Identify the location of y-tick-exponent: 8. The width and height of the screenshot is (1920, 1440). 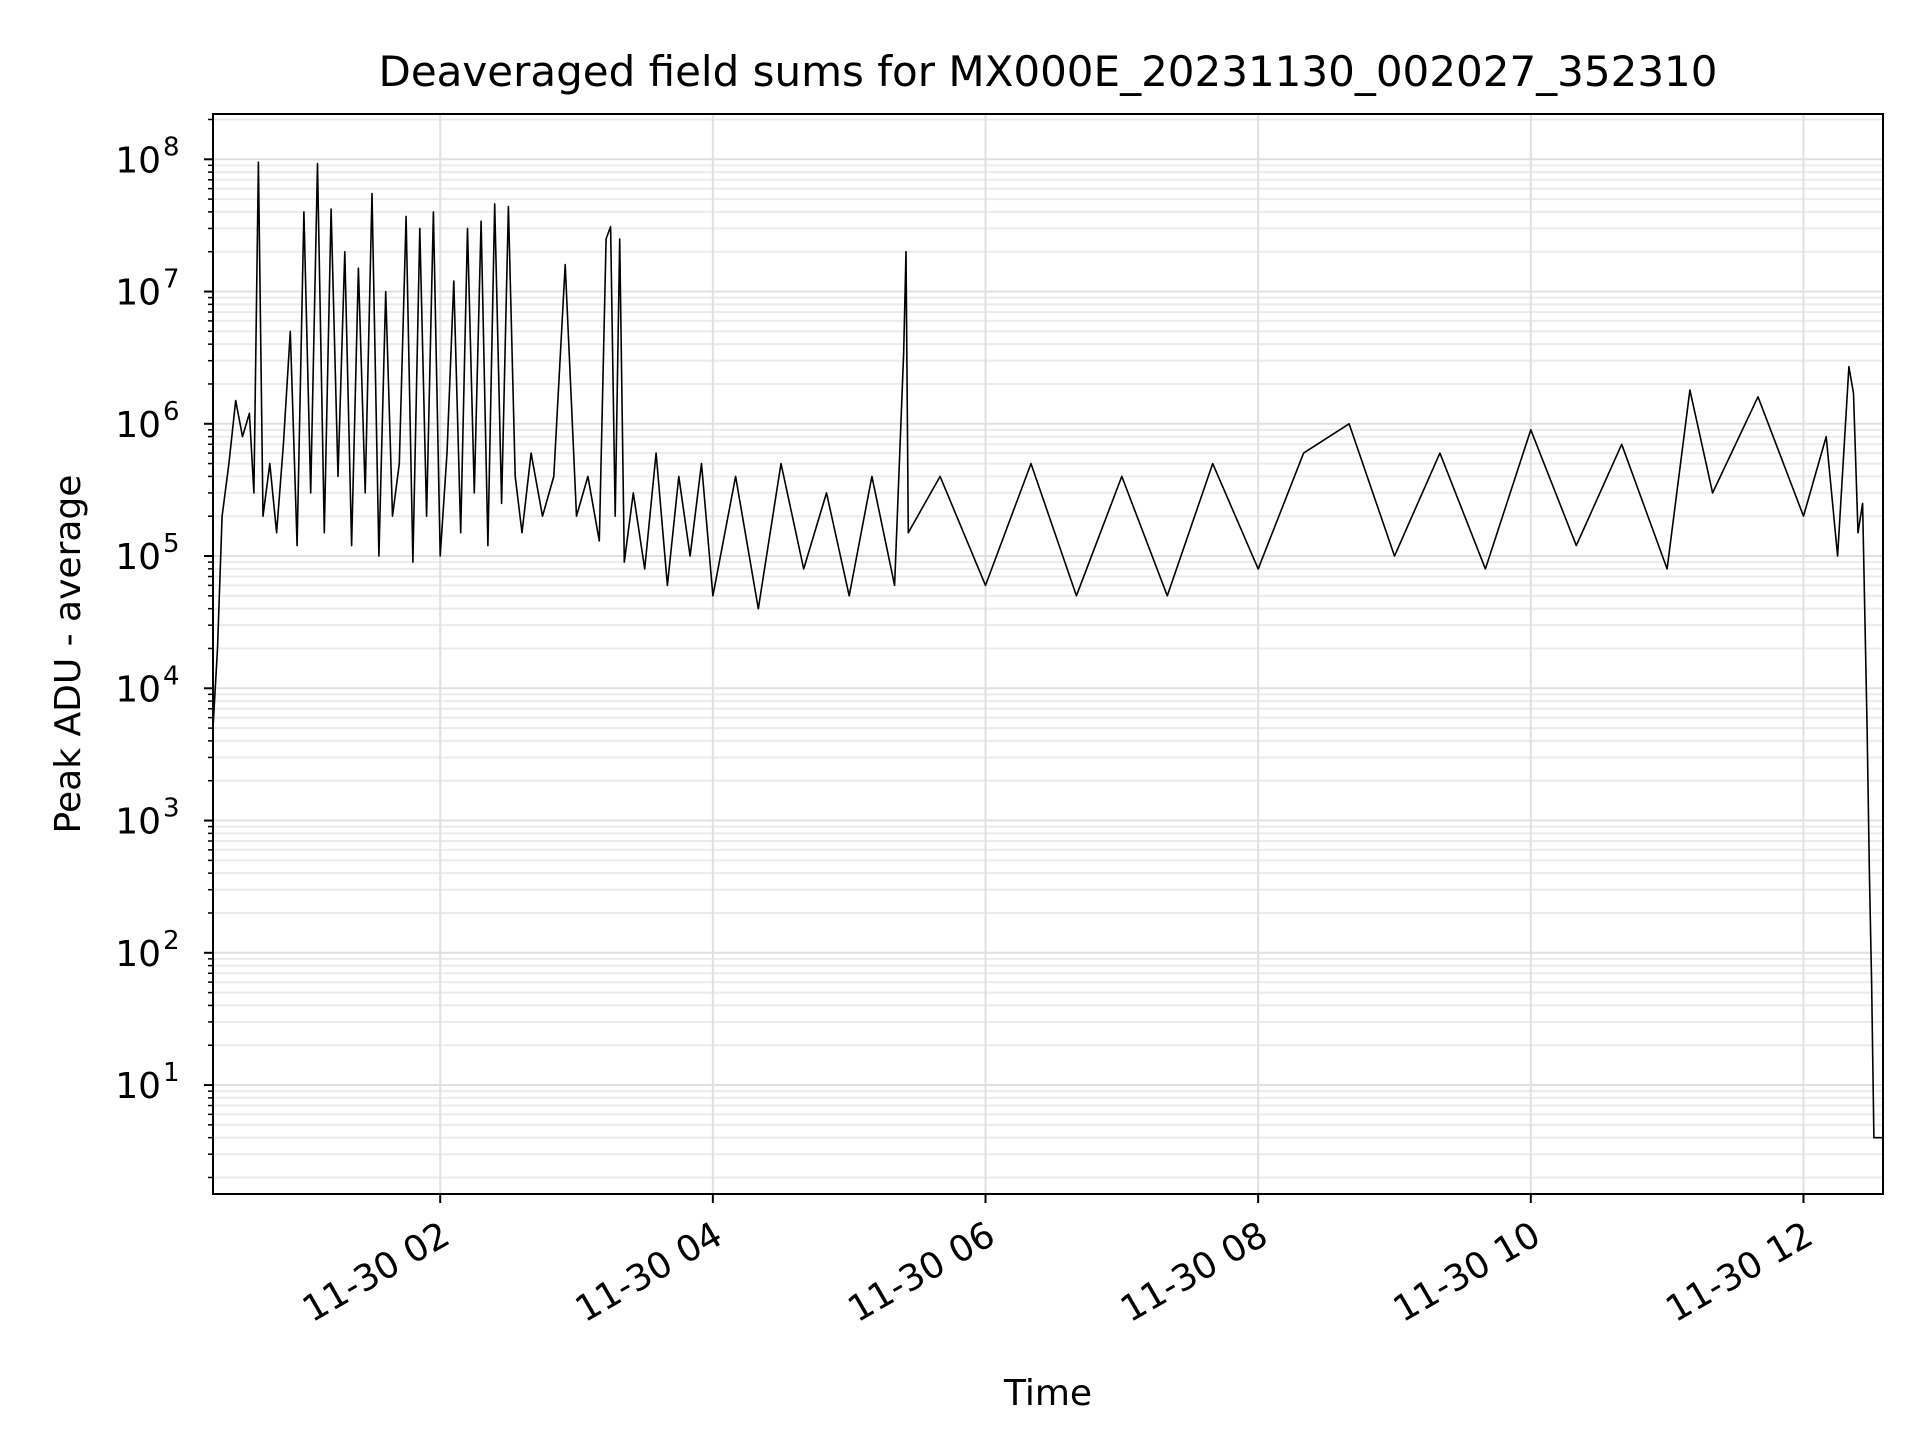
(171, 147).